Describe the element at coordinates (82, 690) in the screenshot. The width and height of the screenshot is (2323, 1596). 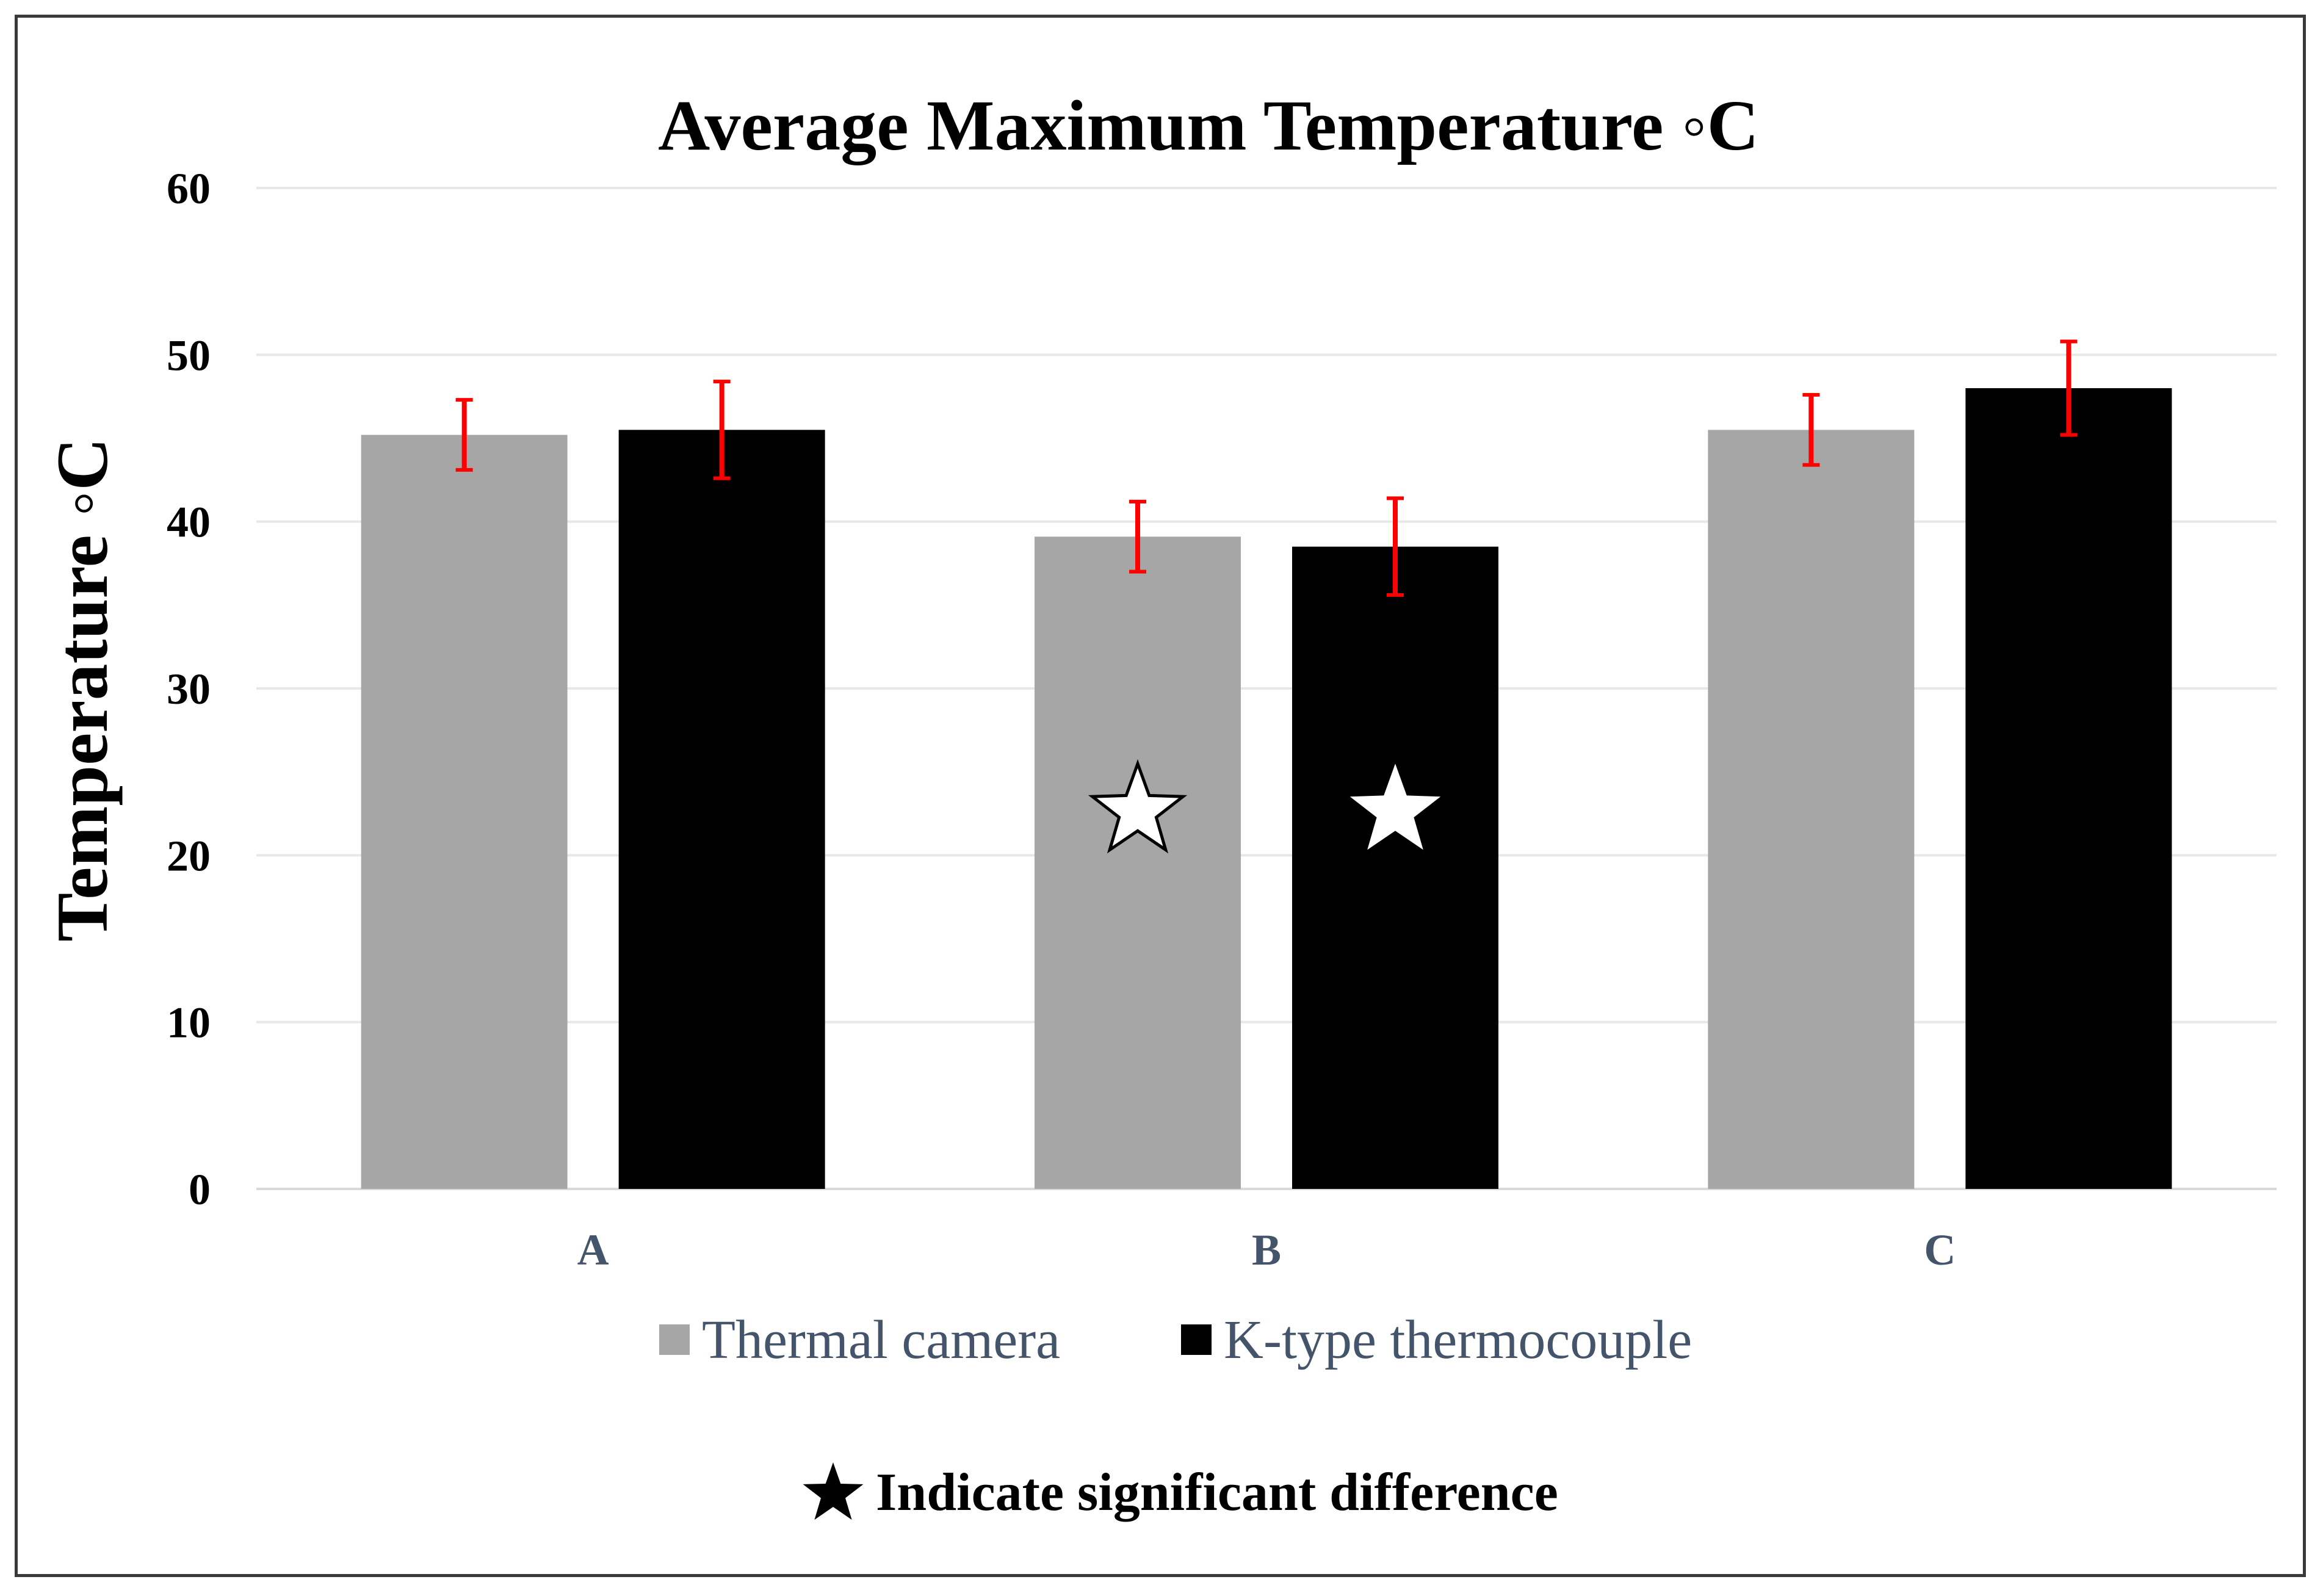
I see `y-axis-label: Temperature ◦C` at that location.